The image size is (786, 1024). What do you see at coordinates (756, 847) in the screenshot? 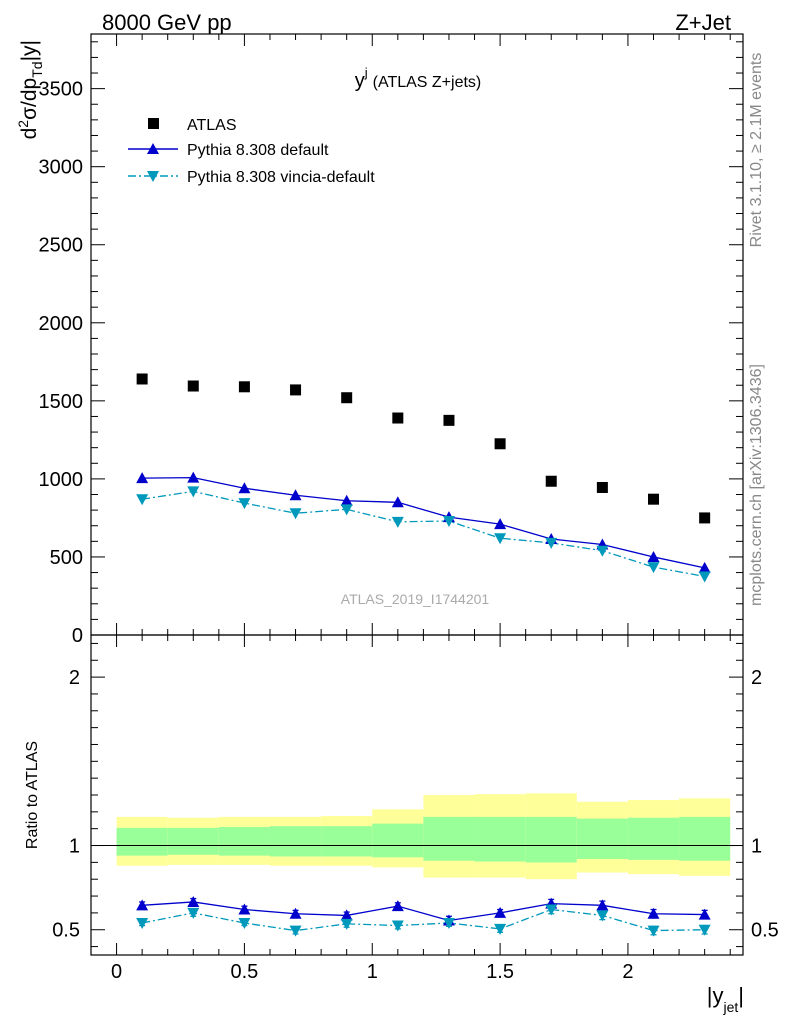
I see `ratio-y-tick-label-right: 1` at bounding box center [756, 847].